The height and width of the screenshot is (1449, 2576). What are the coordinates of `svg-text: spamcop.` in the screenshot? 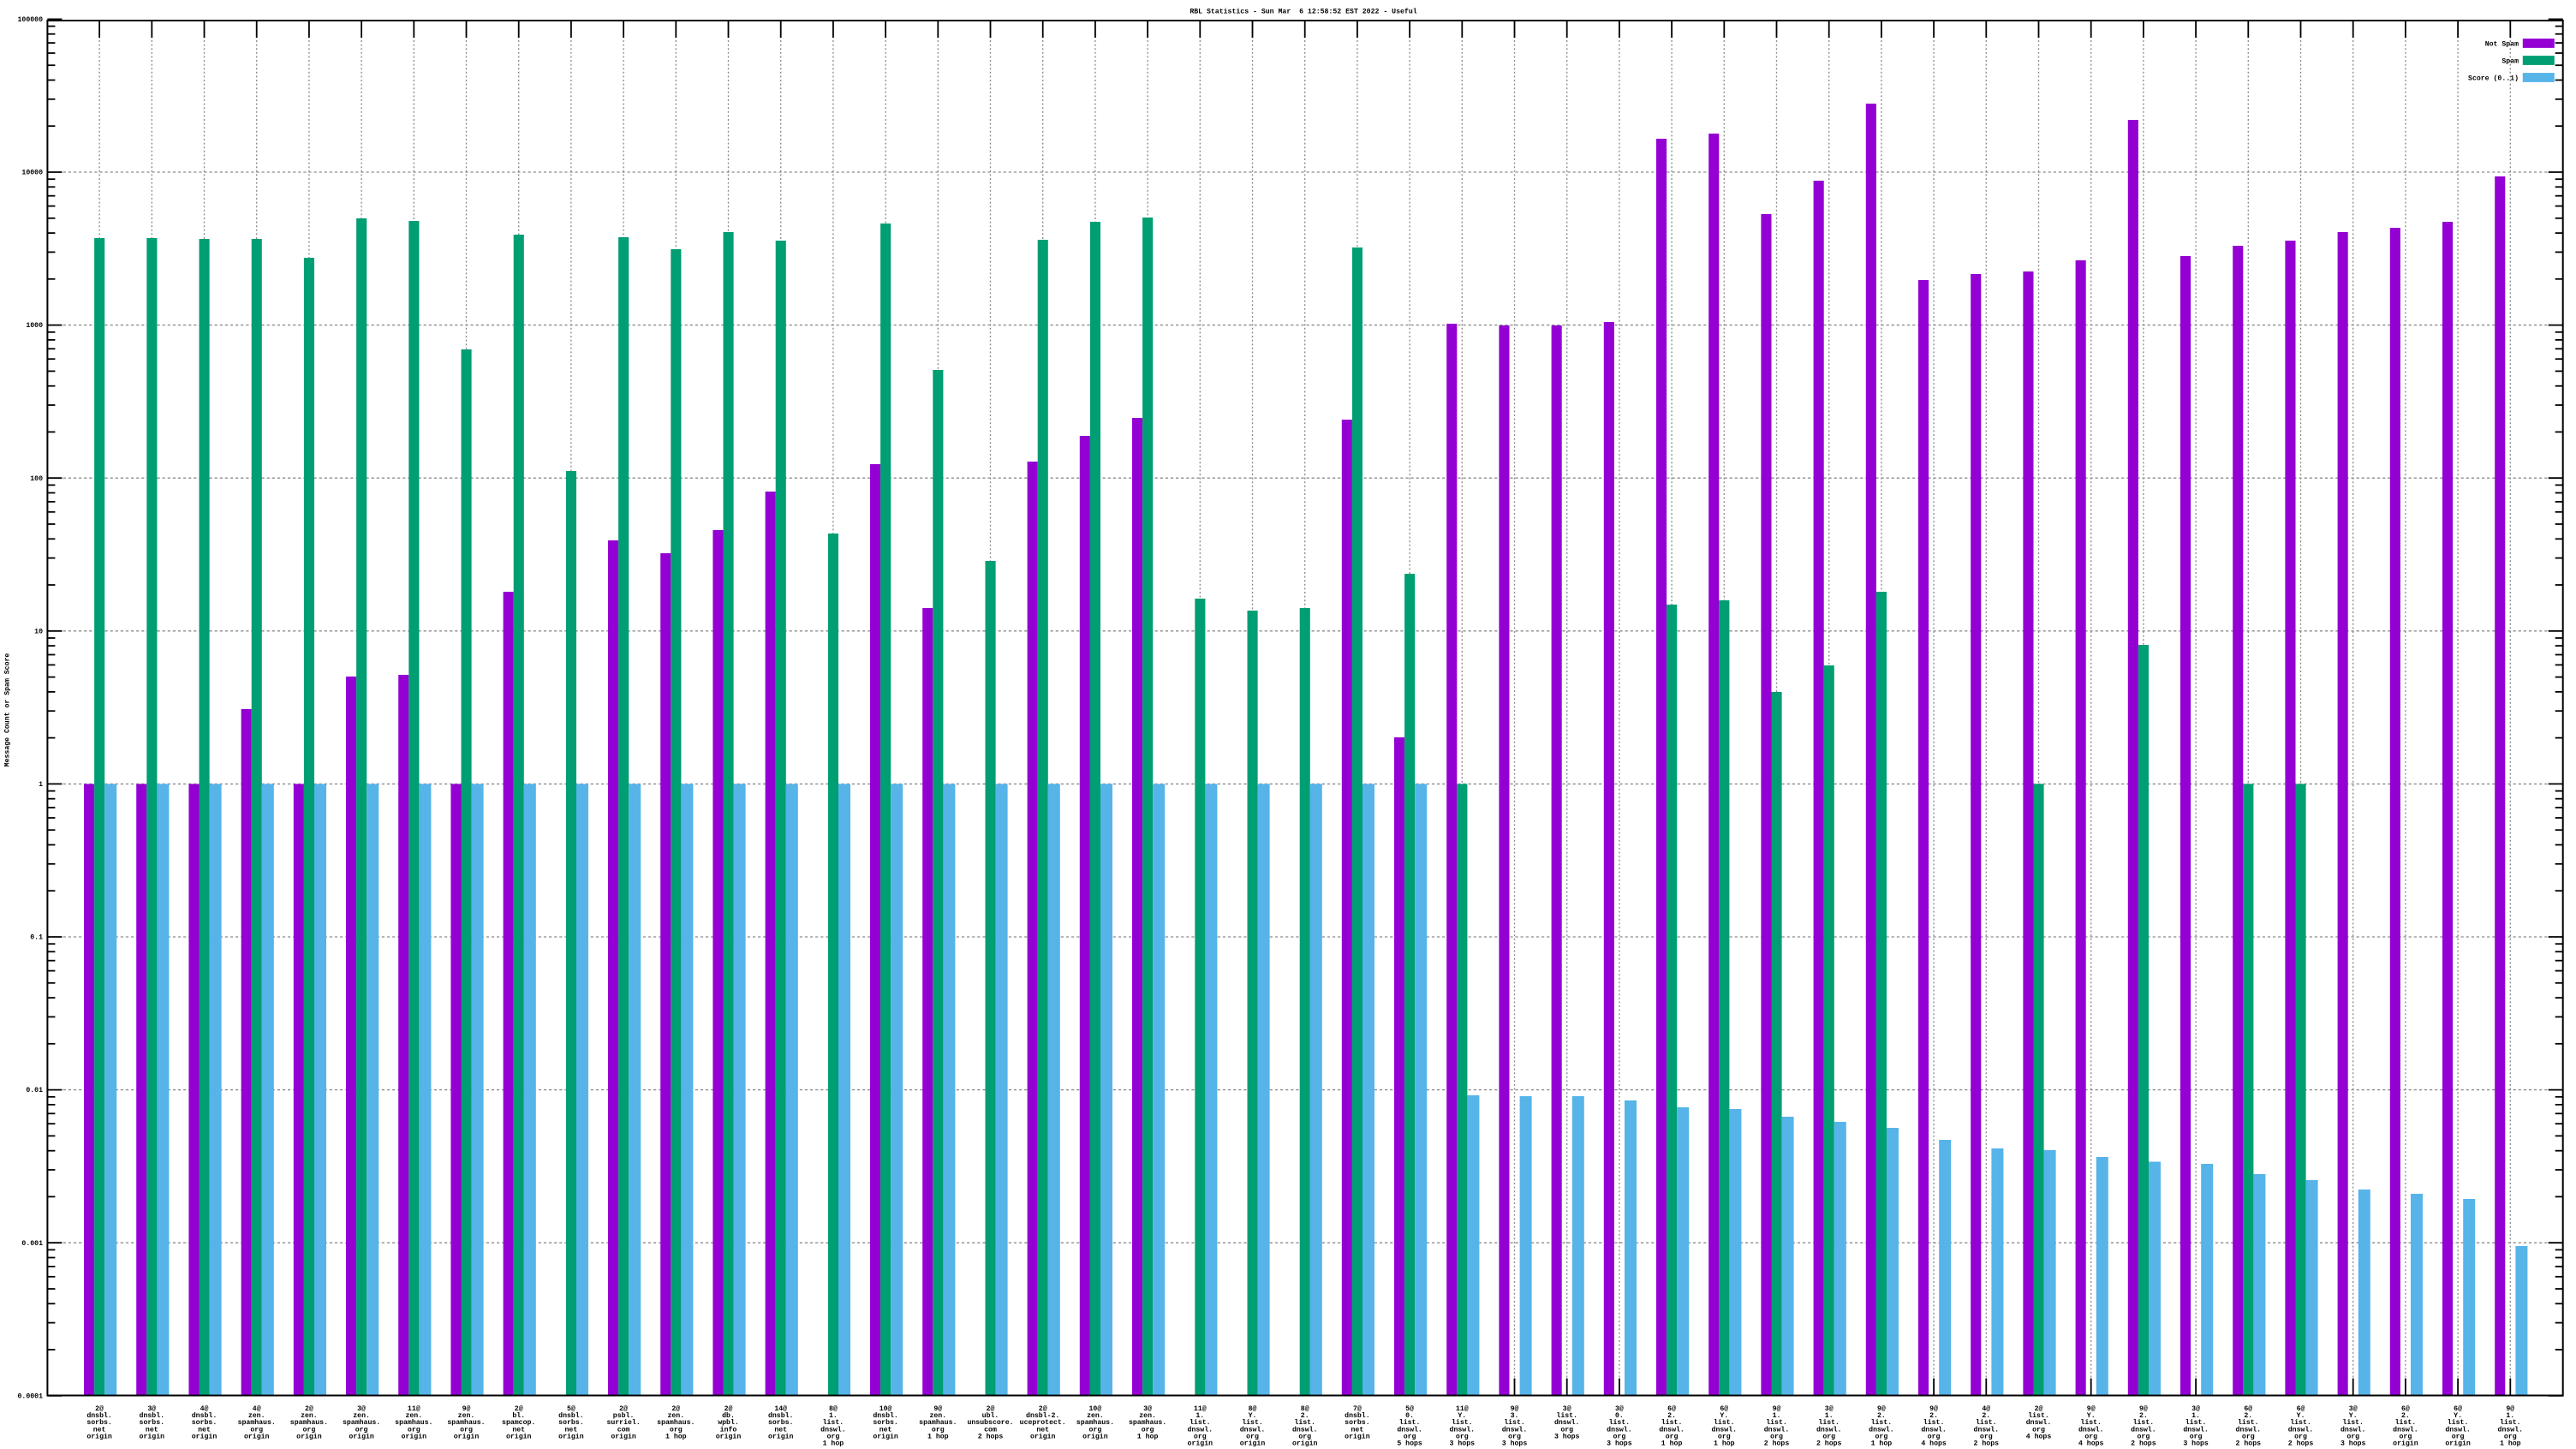 It's located at (518, 1423).